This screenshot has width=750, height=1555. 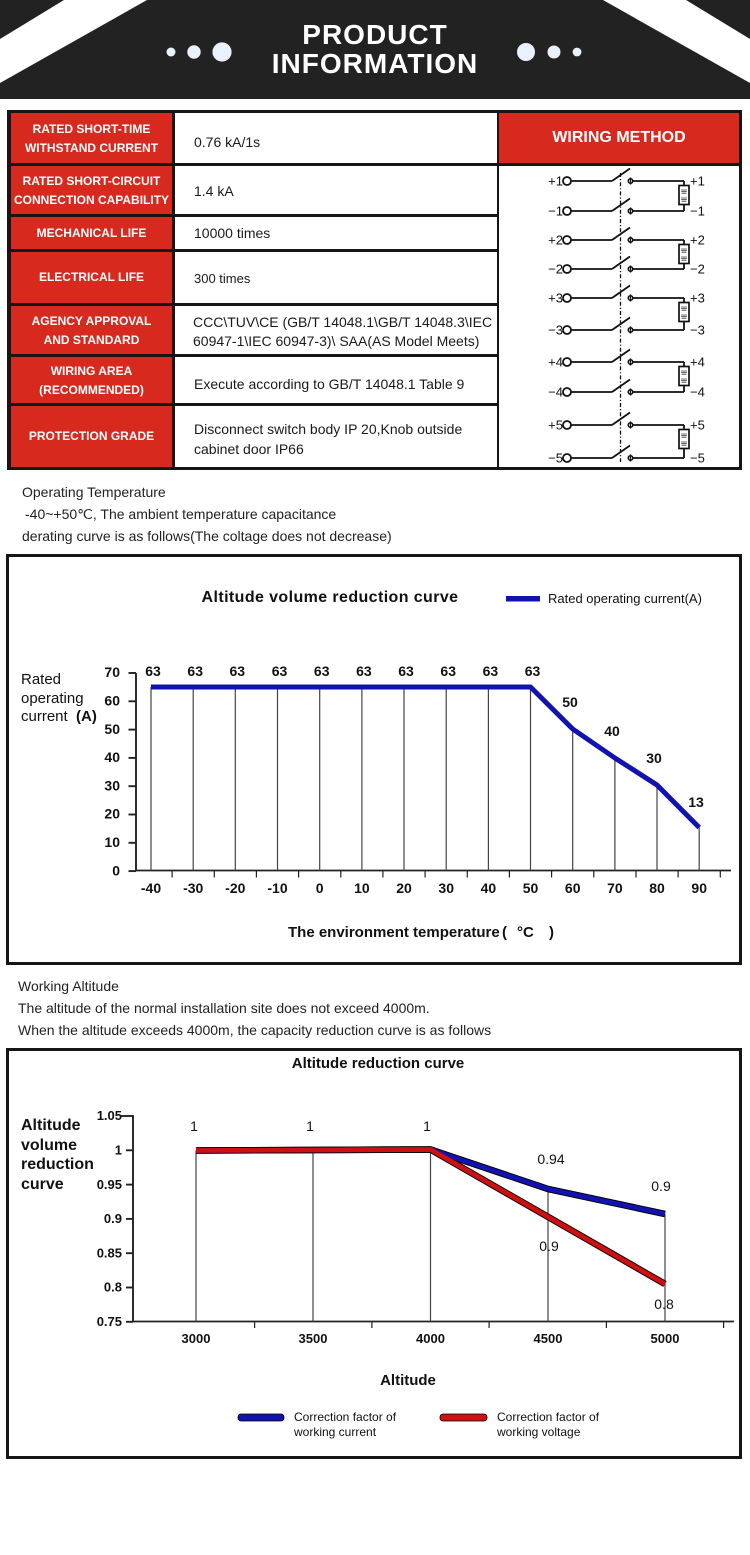 What do you see at coordinates (335, 1432) in the screenshot?
I see `svg-text: working current` at bounding box center [335, 1432].